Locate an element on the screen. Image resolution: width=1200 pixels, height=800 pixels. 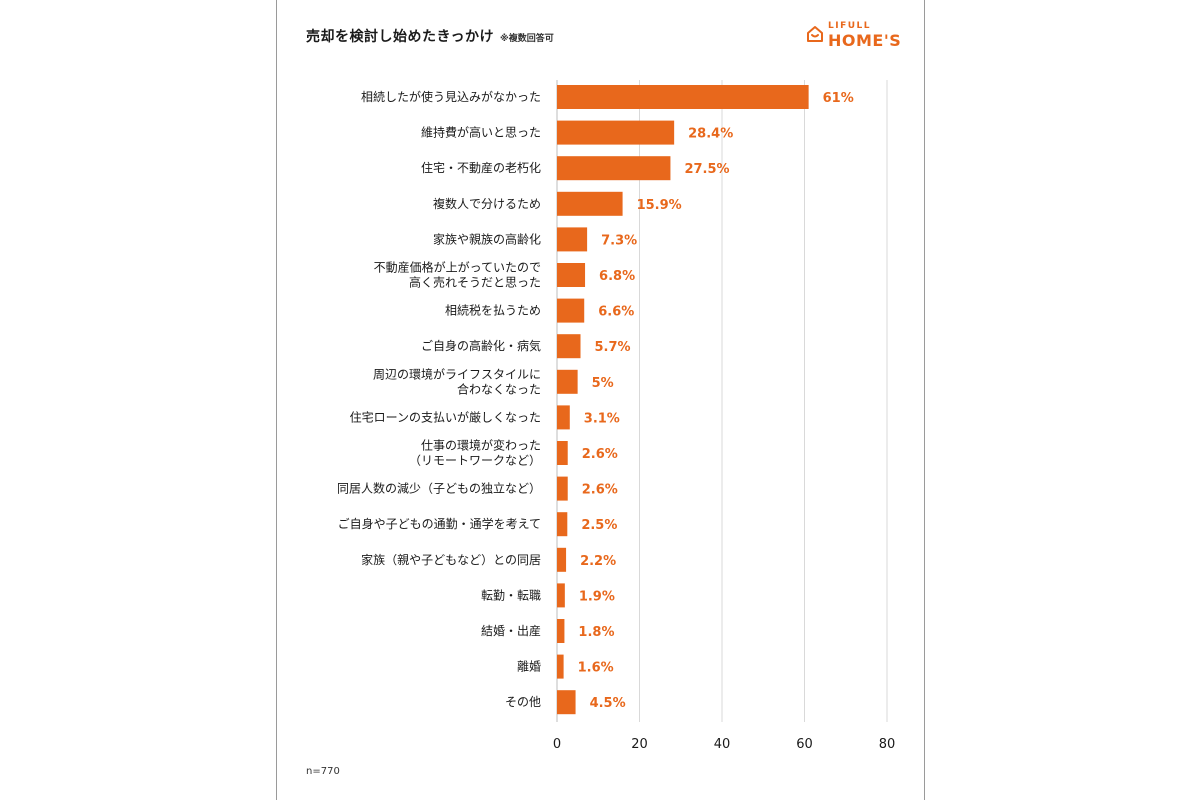
house-icon is located at coordinates (815, 34).